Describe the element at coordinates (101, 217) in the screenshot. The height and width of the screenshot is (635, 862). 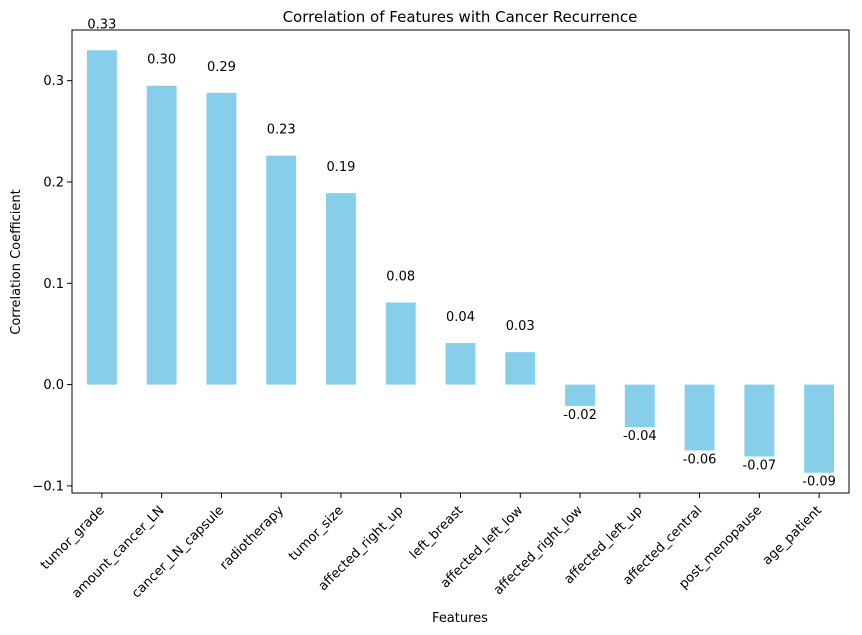
I see `bar-tumor_grade` at that location.